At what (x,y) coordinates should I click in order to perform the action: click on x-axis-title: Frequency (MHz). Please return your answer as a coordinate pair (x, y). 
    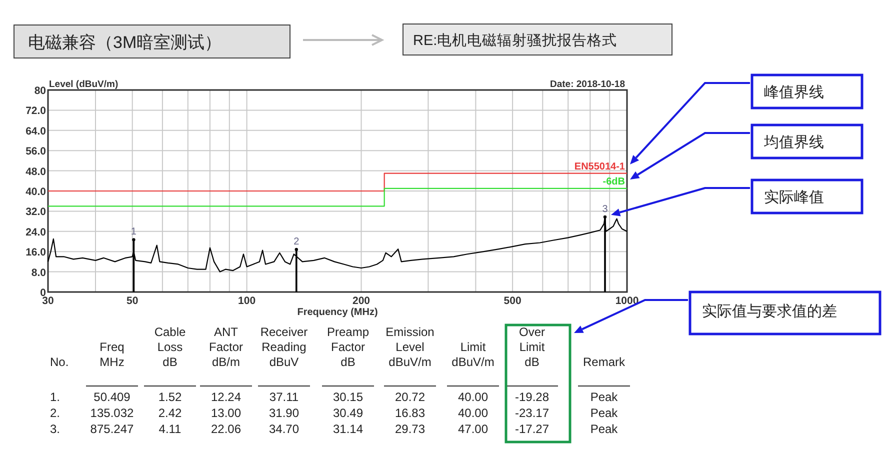
    Looking at the image, I should click on (337, 312).